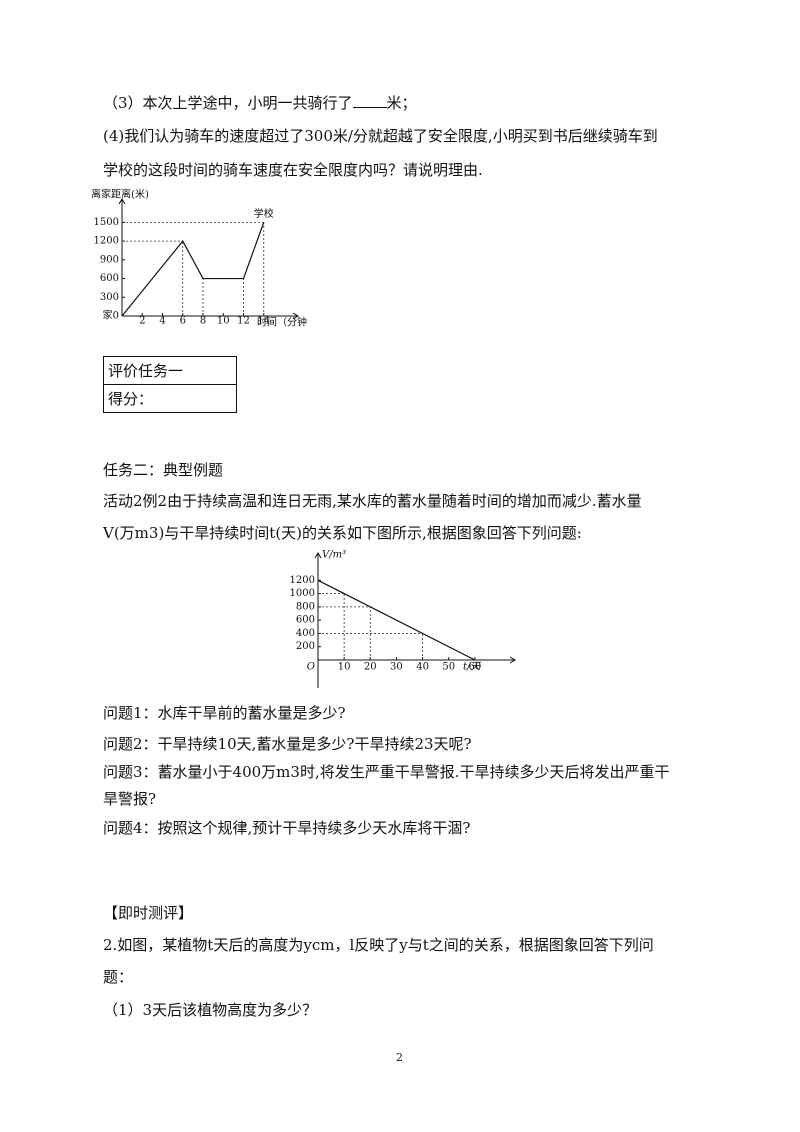 Image resolution: width=800 pixels, height=1132 pixels. Describe the element at coordinates (109, 259) in the screenshot. I see `y-tick-label: 900` at that location.